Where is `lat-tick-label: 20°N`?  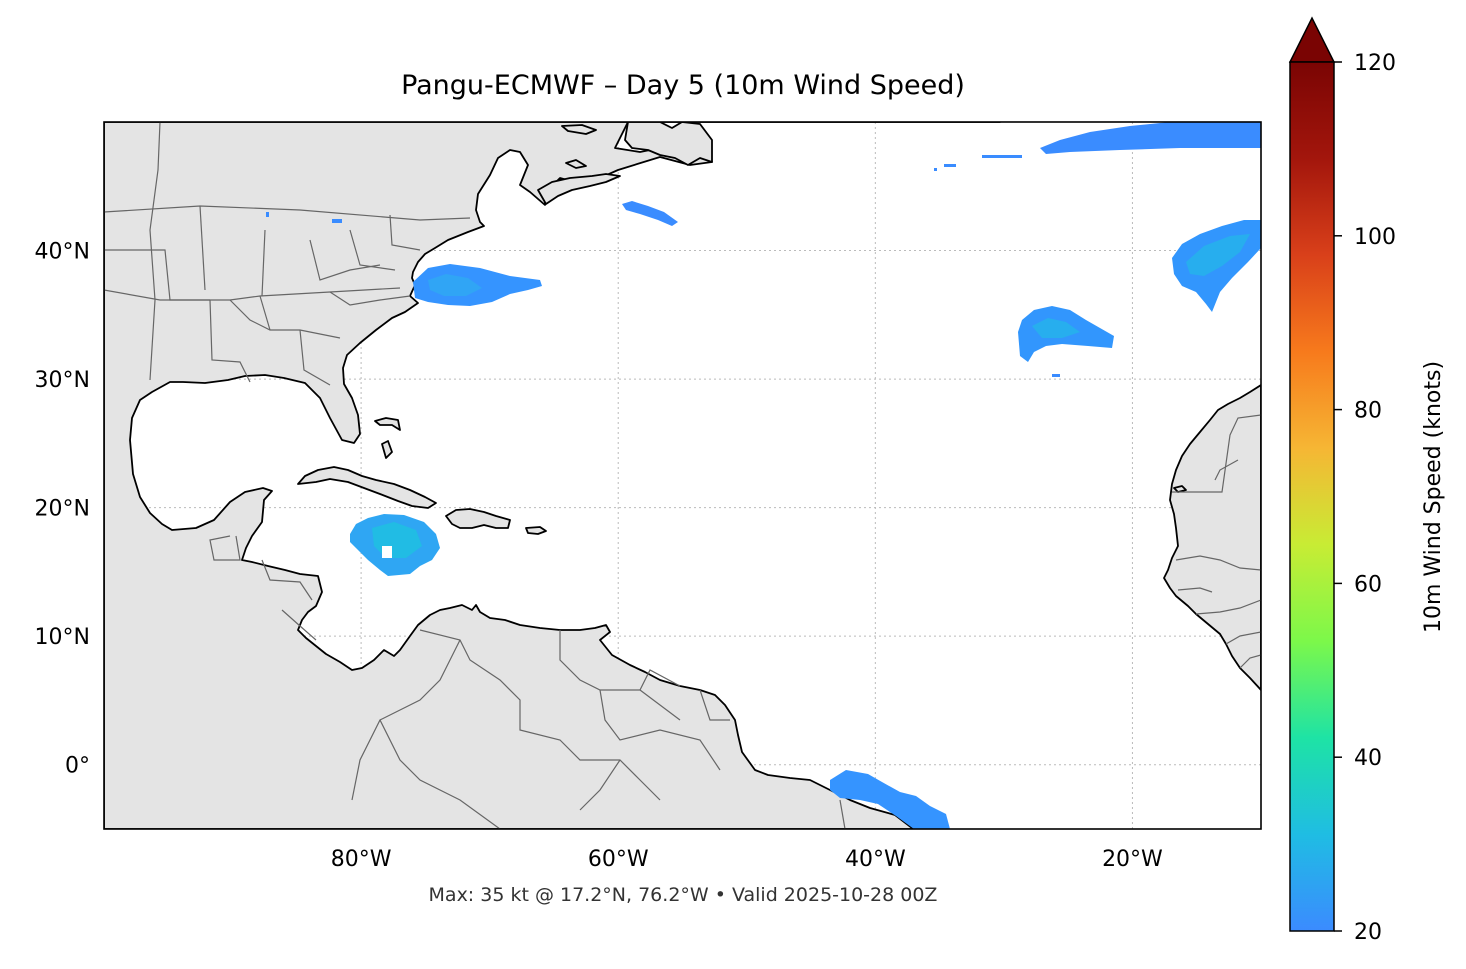
lat-tick-label: 20°N is located at coordinates (62, 509).